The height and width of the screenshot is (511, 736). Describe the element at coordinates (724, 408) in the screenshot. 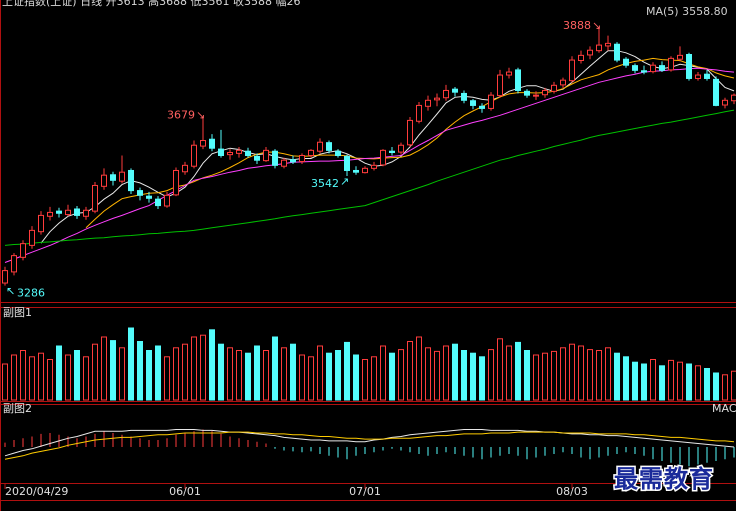

I see `macd-label: MACD` at that location.